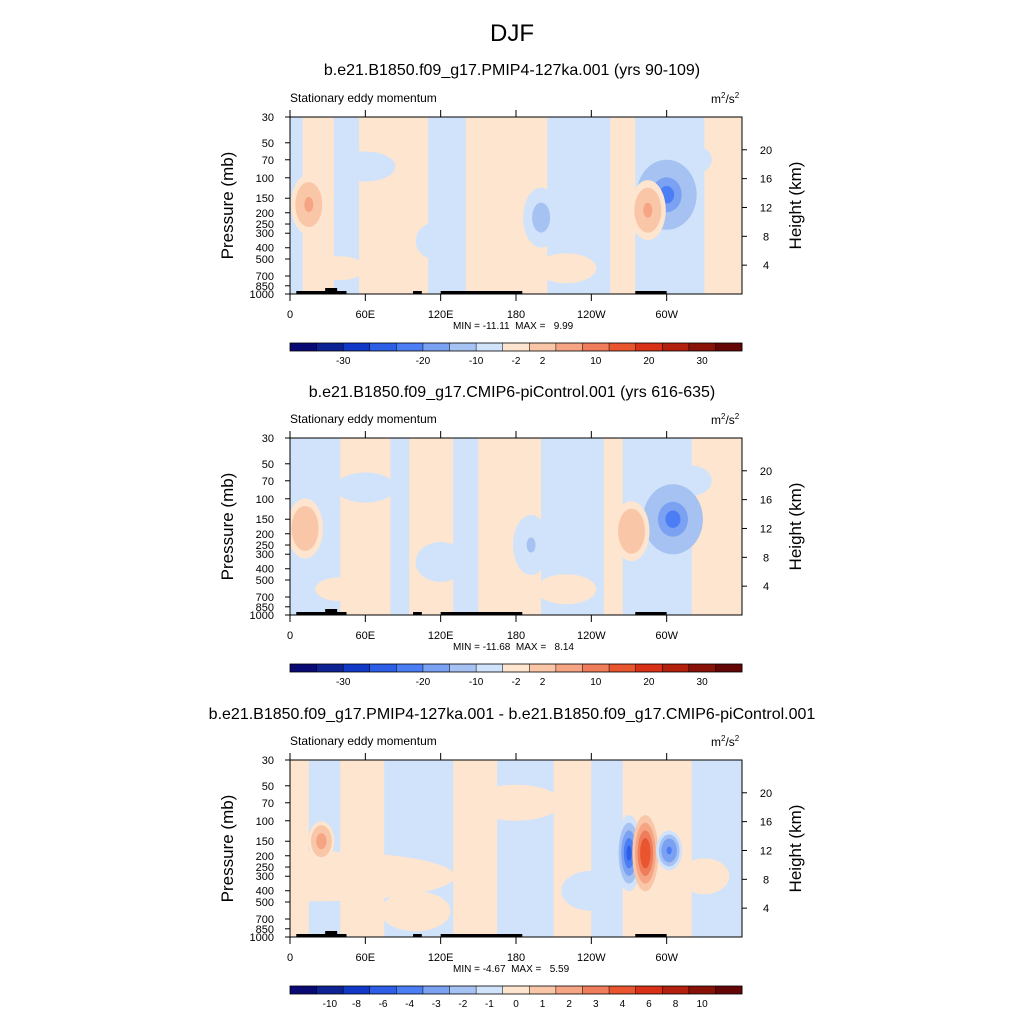  Describe the element at coordinates (516, 526) in the screenshot. I see `plot-frame` at that location.